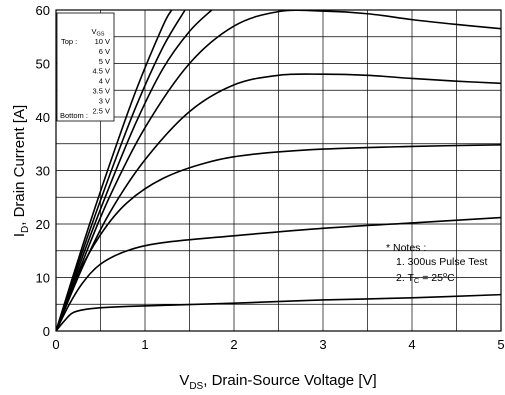  I want to click on x-axis-title-main: V, so click(184, 380).